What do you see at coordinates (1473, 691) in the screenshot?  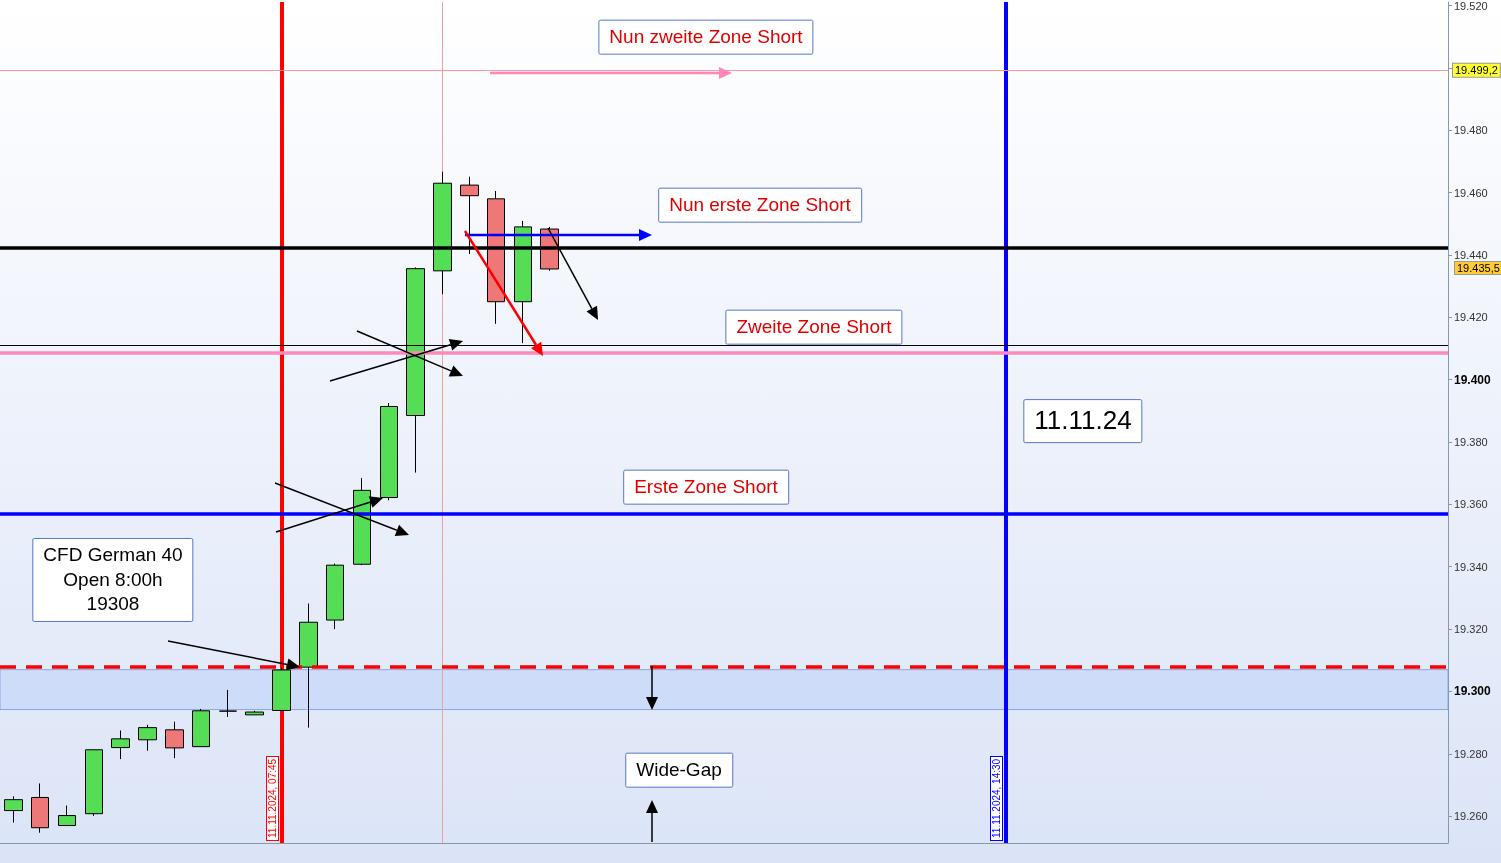 I see `y-tick-label: 19.300` at bounding box center [1473, 691].